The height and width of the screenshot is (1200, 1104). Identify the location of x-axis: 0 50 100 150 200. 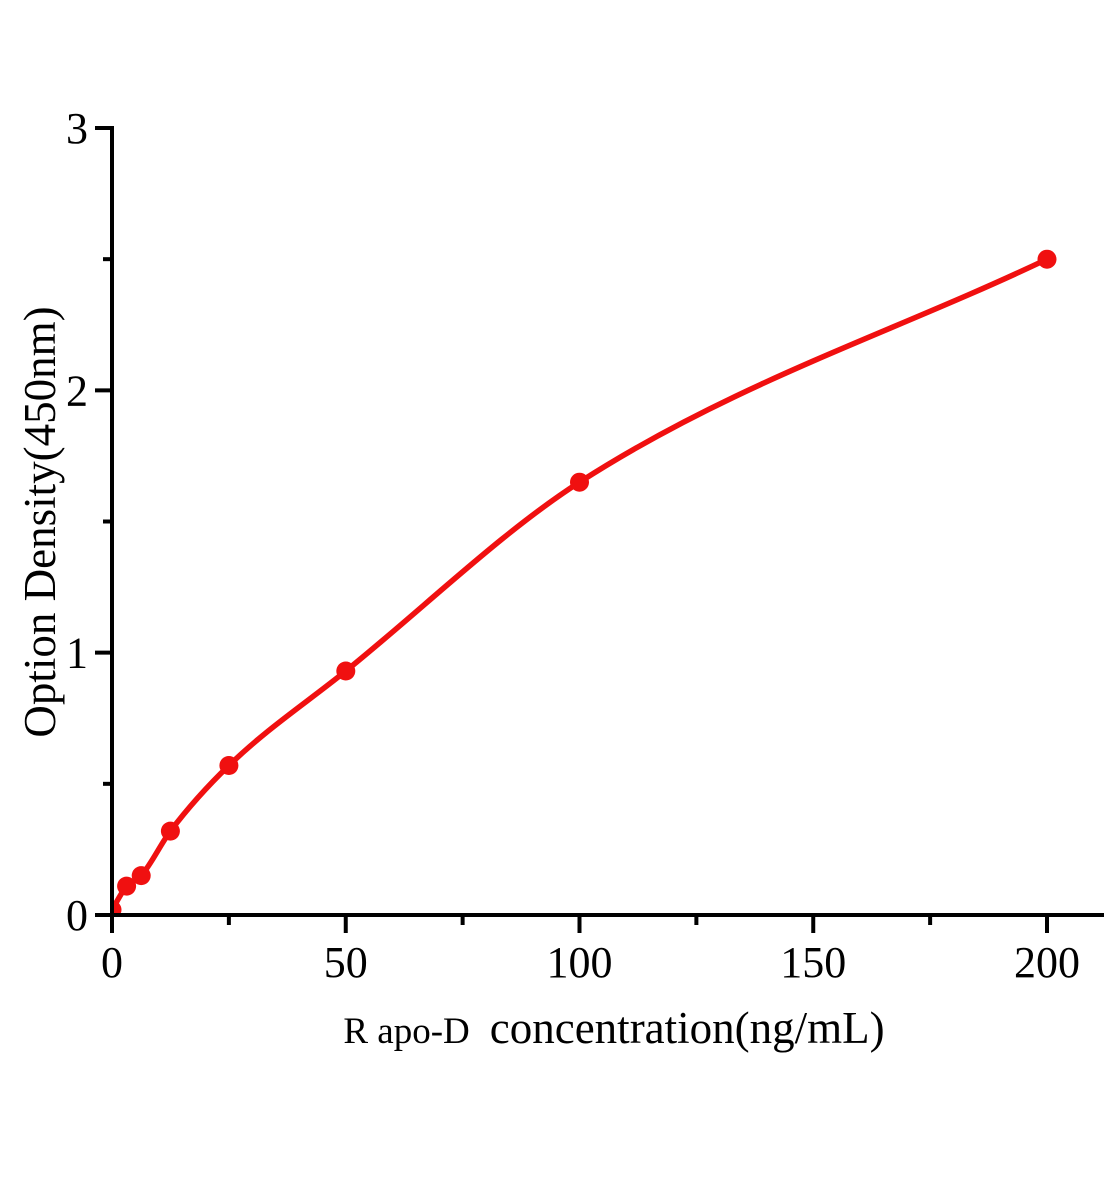
(602, 950).